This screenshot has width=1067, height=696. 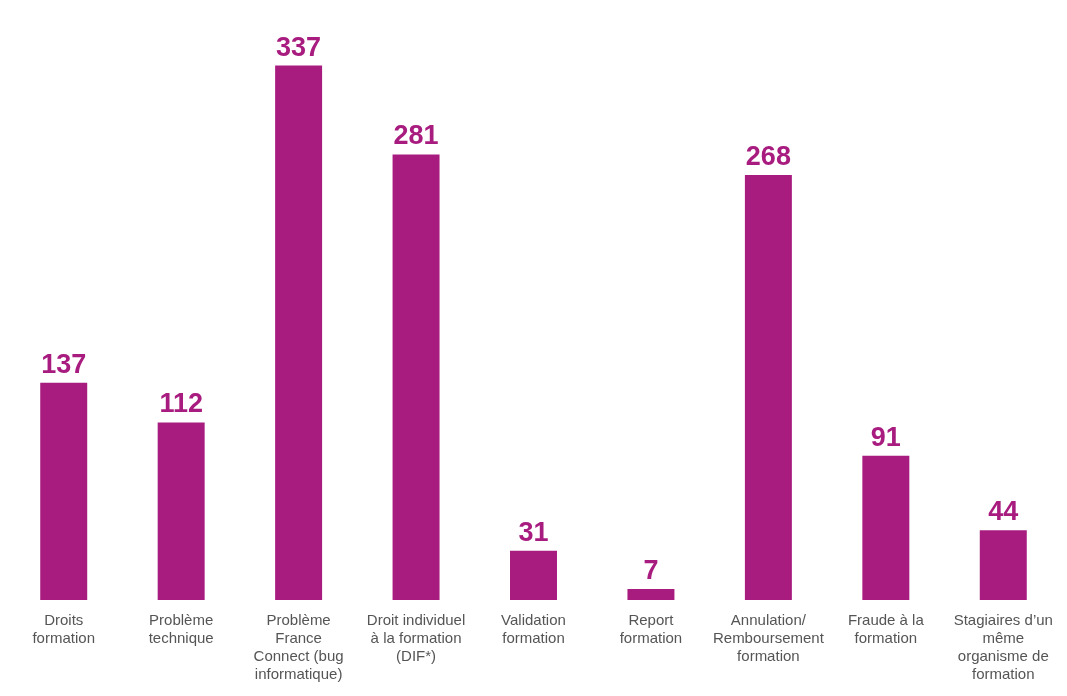 What do you see at coordinates (416, 135) in the screenshot?
I see `data-label: 281` at bounding box center [416, 135].